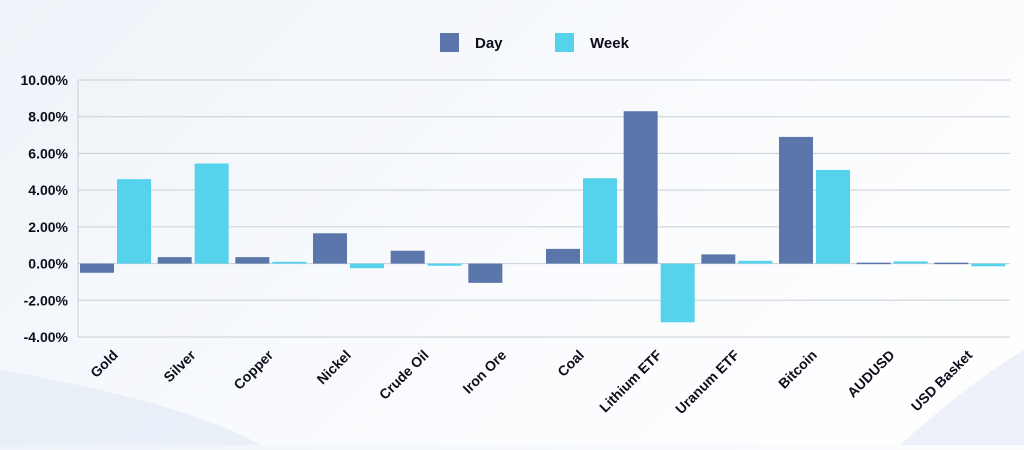 Image resolution: width=1024 pixels, height=450 pixels. I want to click on x-tick-label: Crude Oil, so click(404, 375).